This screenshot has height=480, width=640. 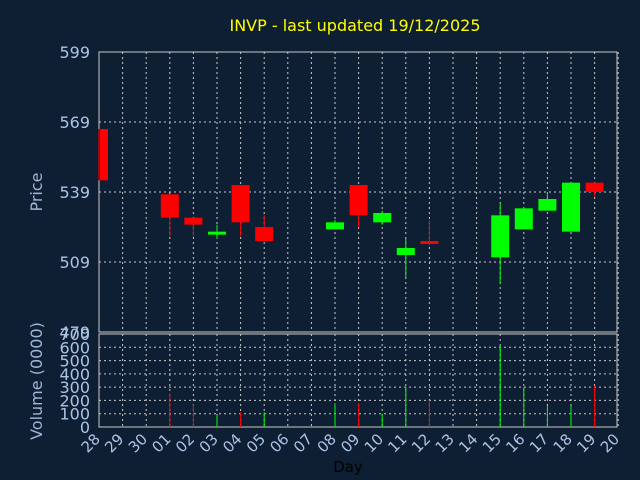 I want to click on x-tick-label: 09, so click(x=350, y=443).